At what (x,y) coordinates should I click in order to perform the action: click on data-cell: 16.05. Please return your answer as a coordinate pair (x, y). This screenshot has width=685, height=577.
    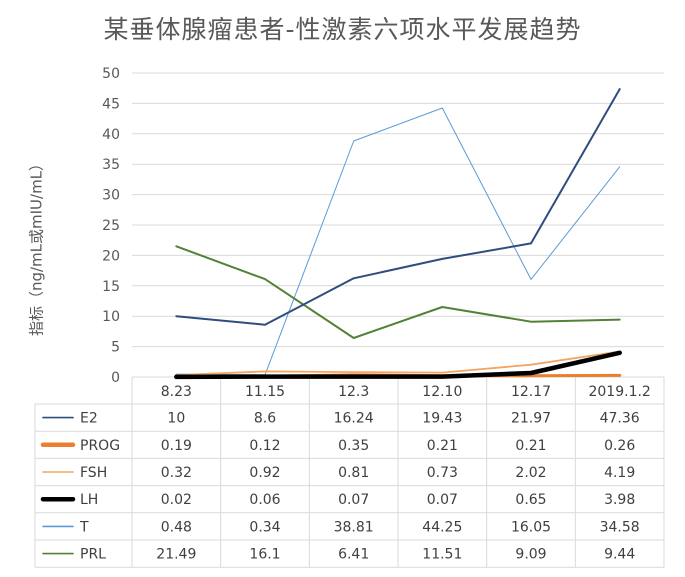
    Looking at the image, I should click on (531, 527).